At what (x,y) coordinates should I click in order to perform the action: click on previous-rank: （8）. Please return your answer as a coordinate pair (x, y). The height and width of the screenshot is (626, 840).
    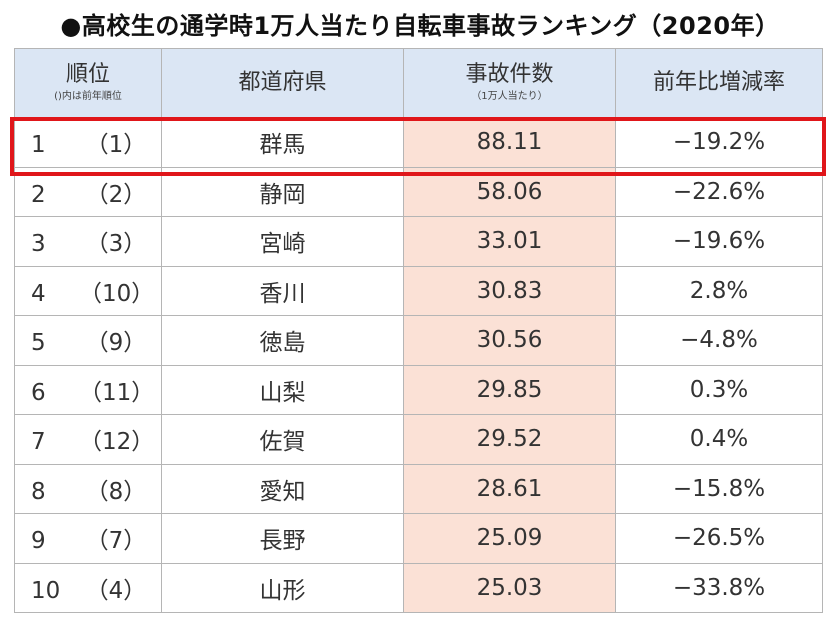
    Looking at the image, I should click on (116, 491).